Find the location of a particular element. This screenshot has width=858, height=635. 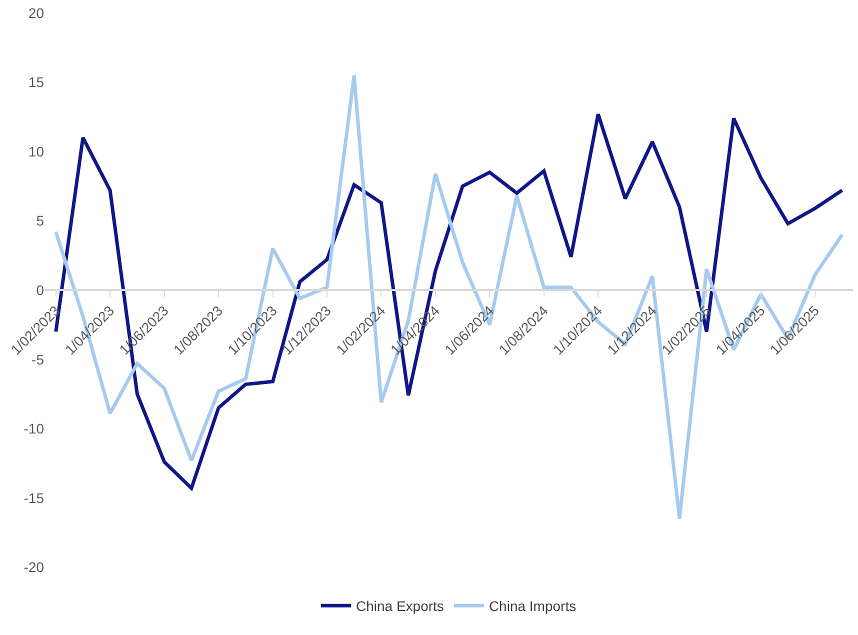

legend-label: China Imports is located at coordinates (532, 606).